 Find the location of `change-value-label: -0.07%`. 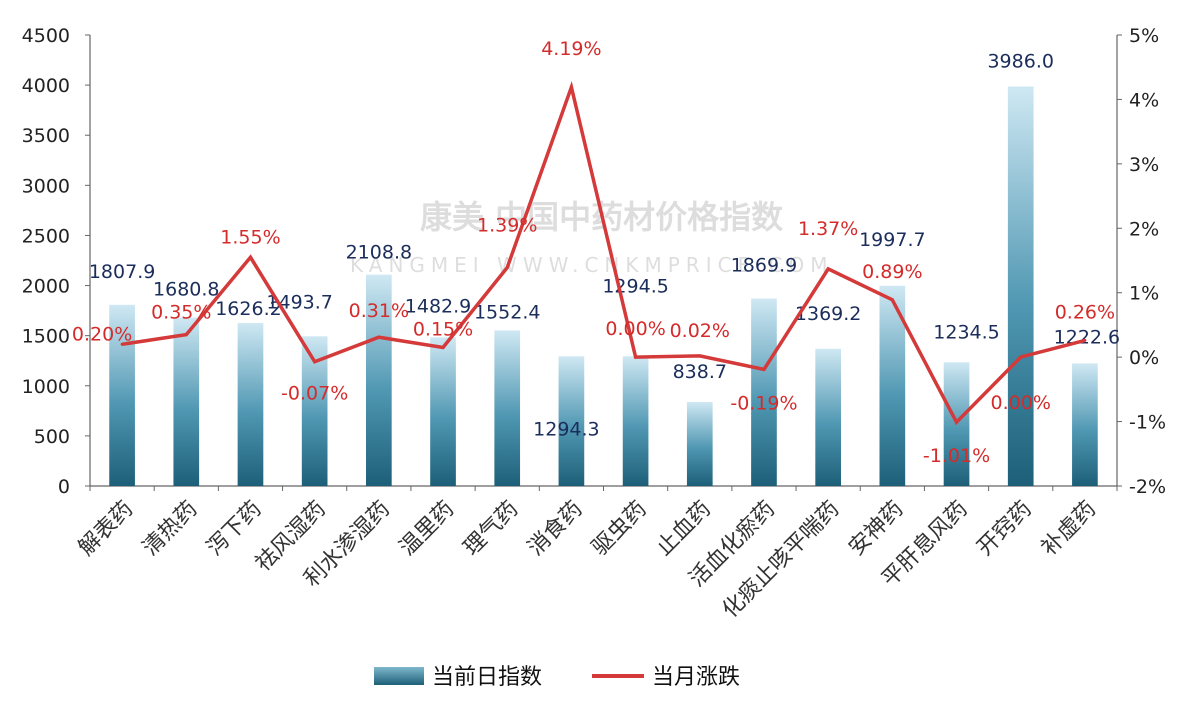

change-value-label: -0.07% is located at coordinates (314, 394).